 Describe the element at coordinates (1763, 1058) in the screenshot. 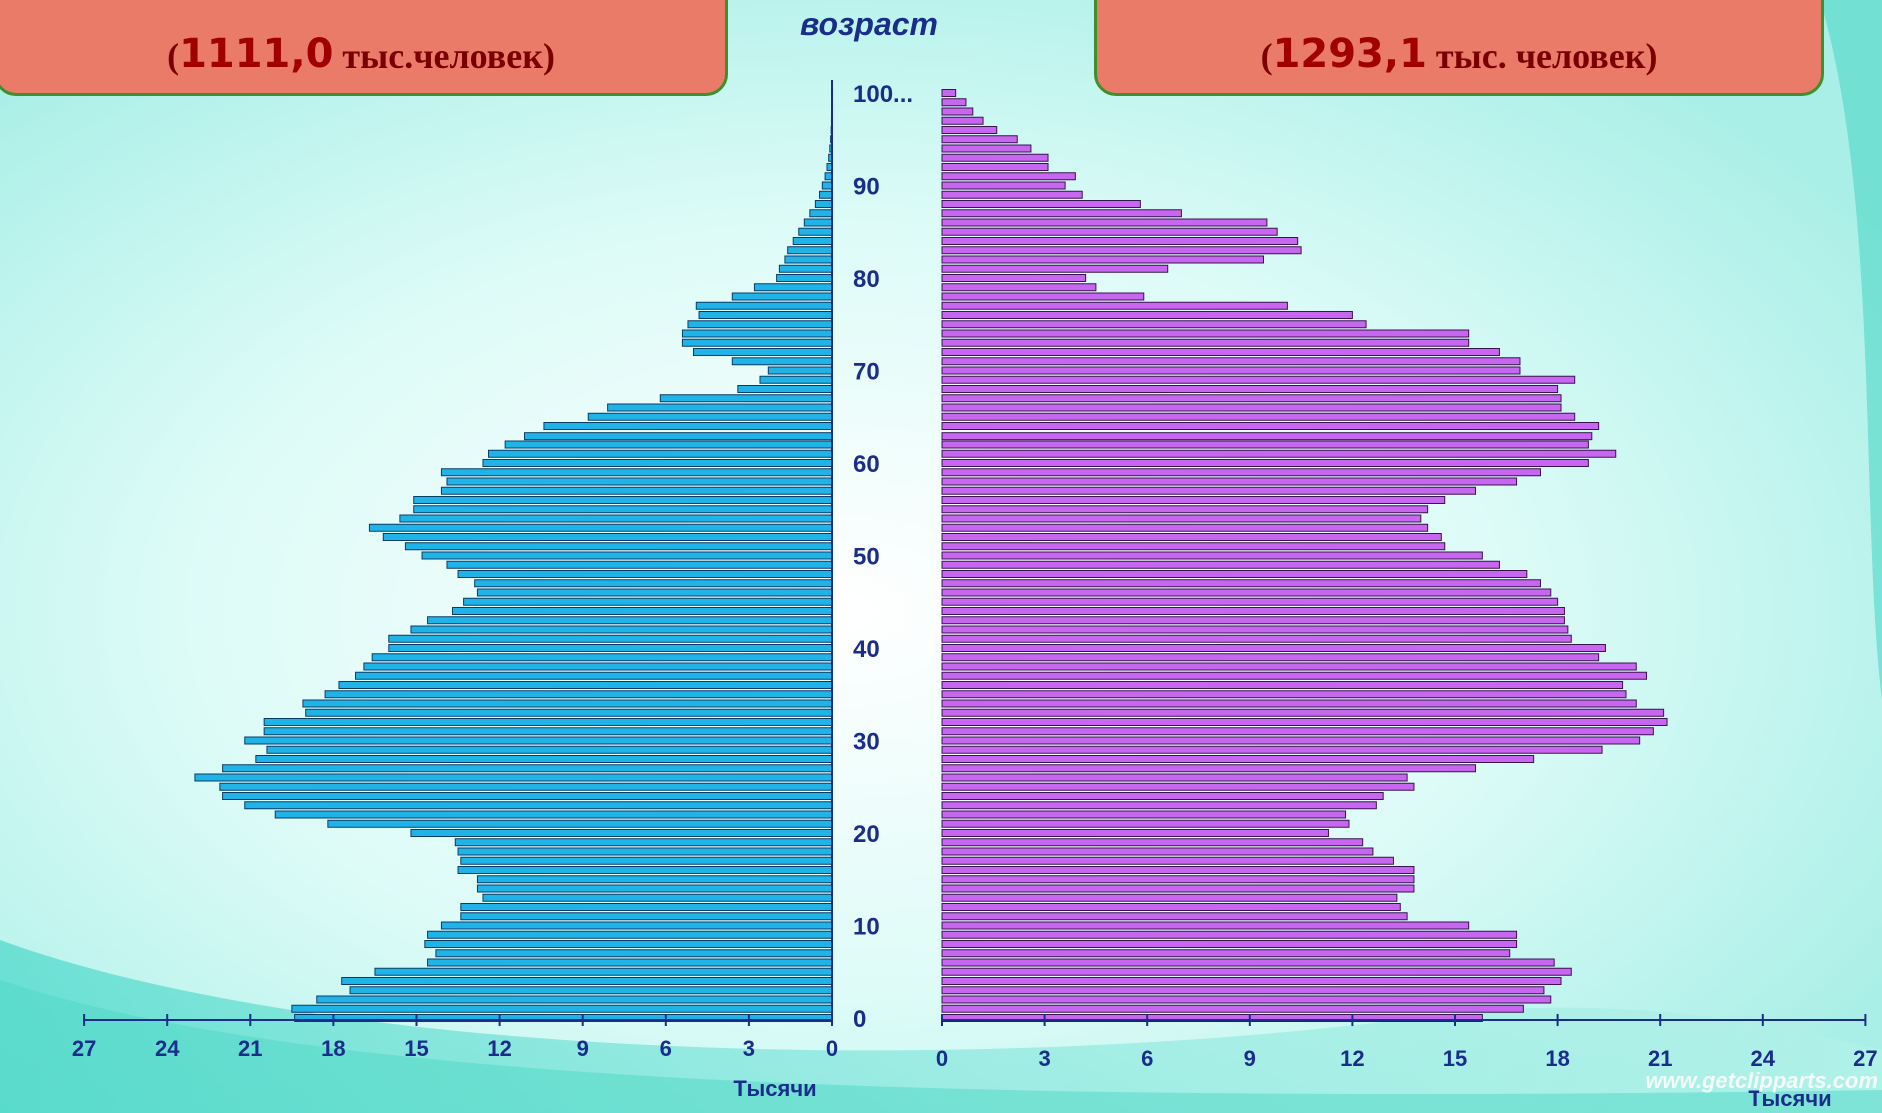

I see `right-x-tick-label: 24` at that location.